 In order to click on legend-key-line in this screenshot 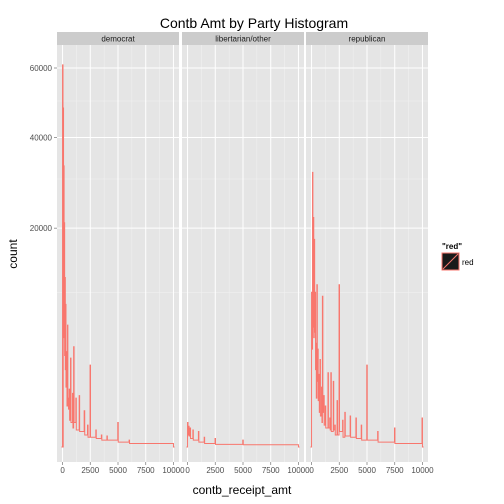, I will do `click(450, 261)`.